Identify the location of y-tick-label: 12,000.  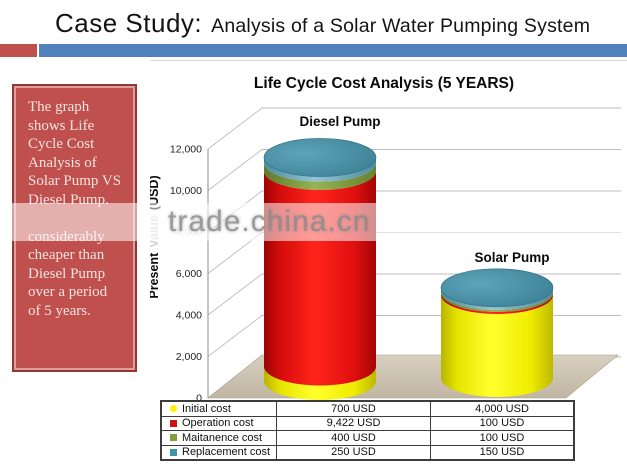
(186, 150).